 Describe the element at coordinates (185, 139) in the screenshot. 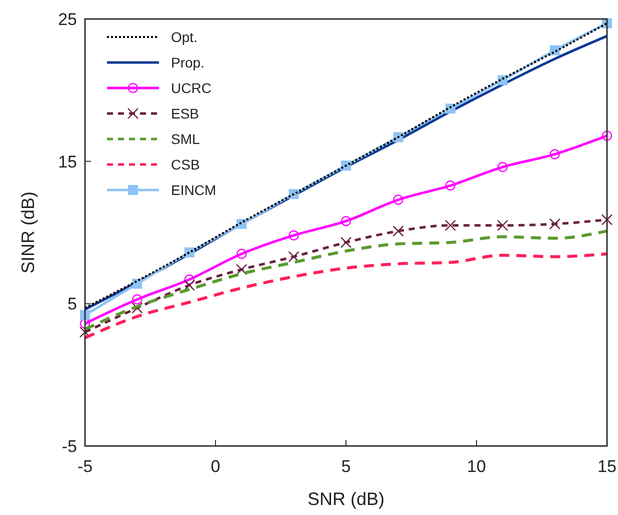

I see `legend-label: SML` at that location.